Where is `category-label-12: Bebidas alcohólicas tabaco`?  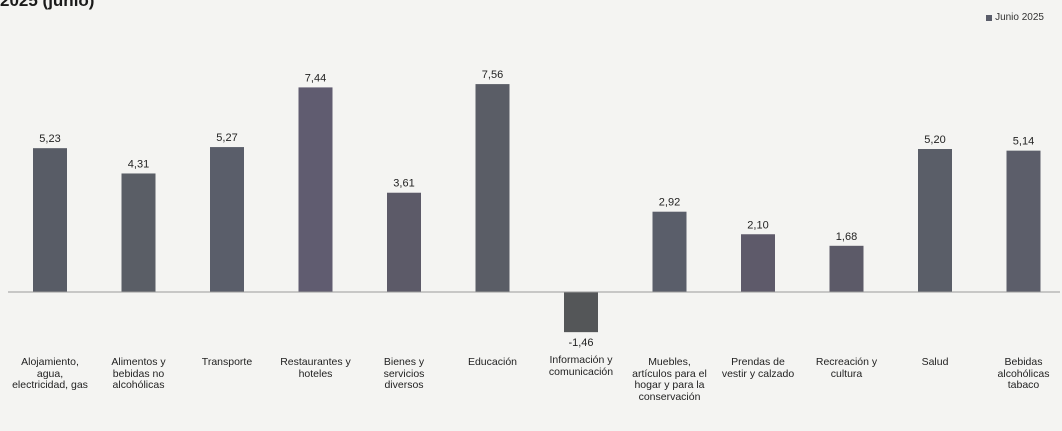
category-label-12: Bebidas alcohólicas tabaco is located at coordinates (1023, 373).